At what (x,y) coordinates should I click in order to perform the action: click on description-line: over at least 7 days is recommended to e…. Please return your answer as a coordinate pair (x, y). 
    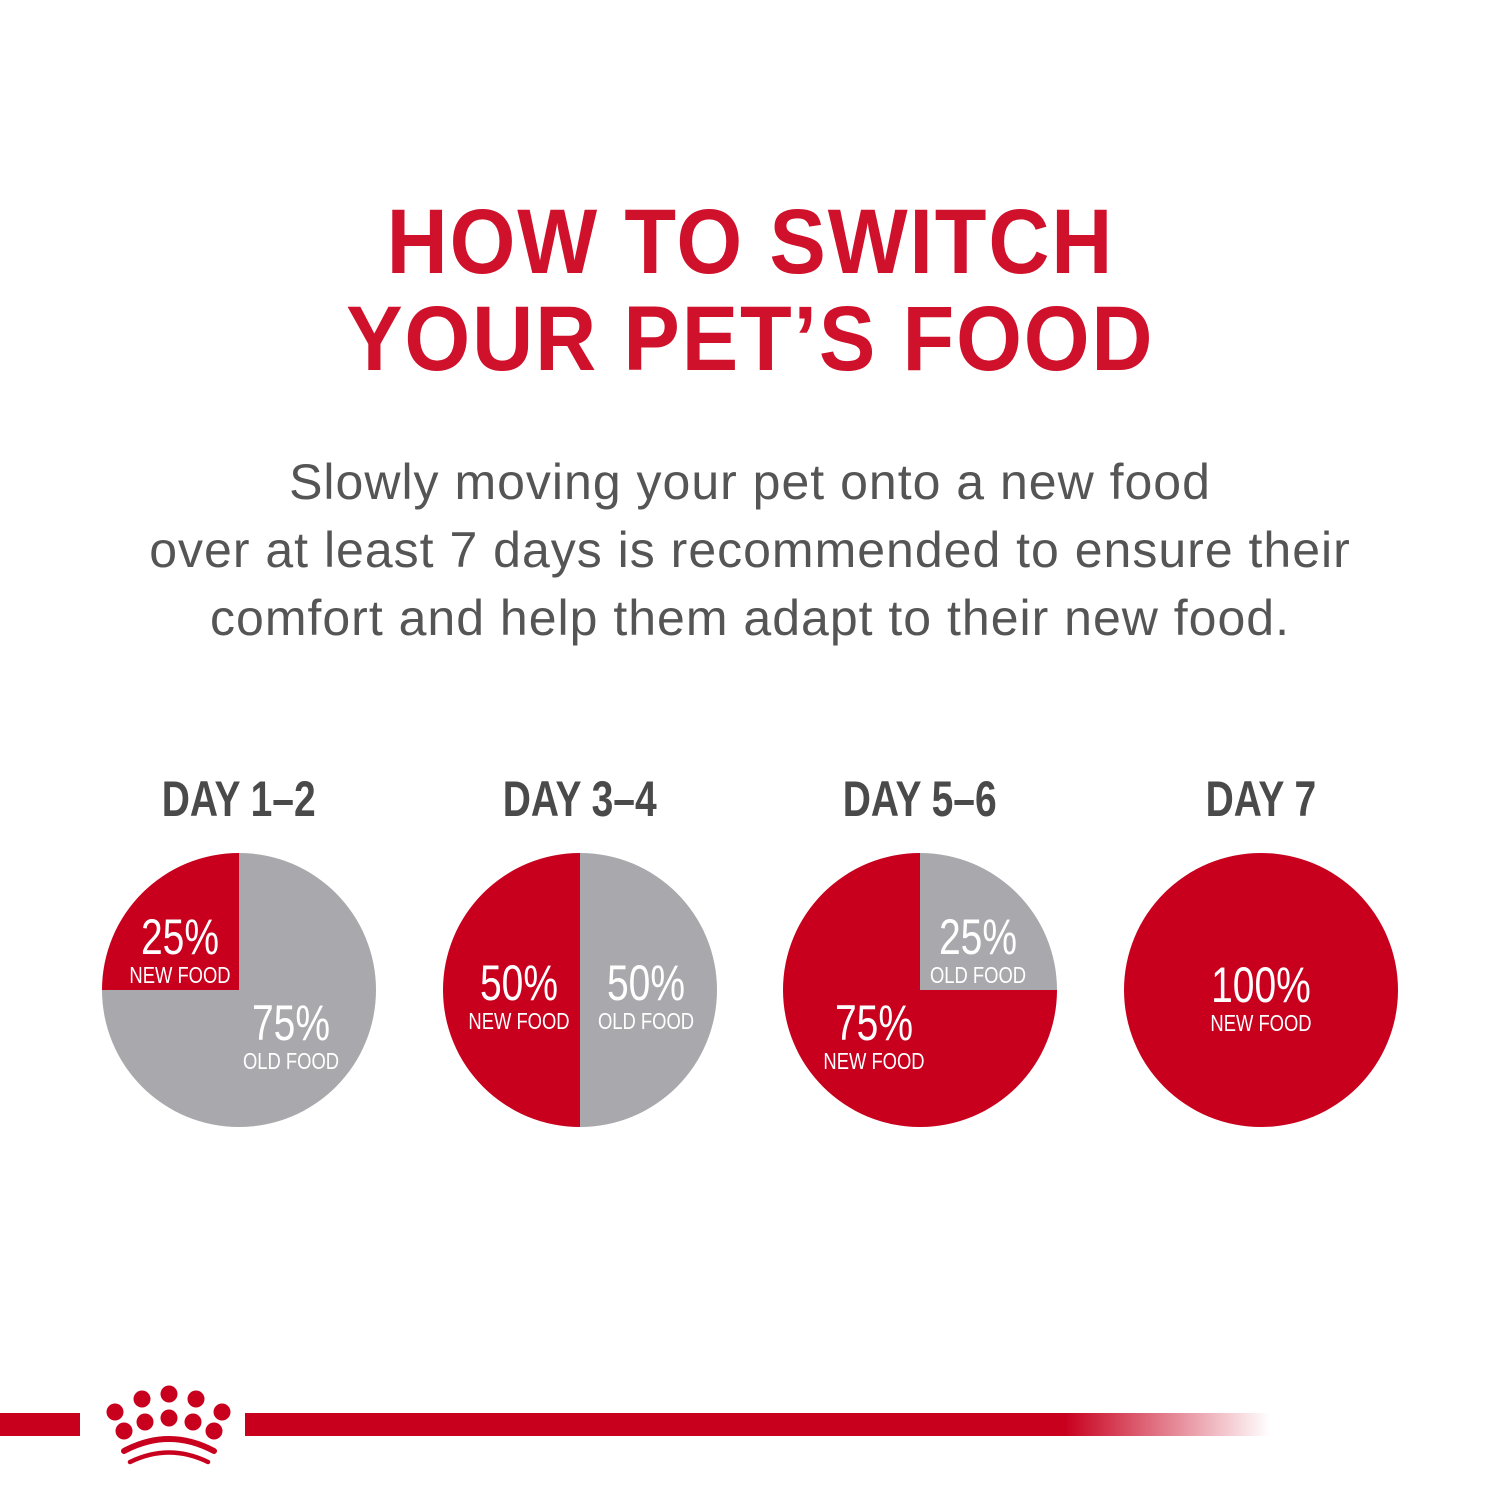
    Looking at the image, I should click on (750, 550).